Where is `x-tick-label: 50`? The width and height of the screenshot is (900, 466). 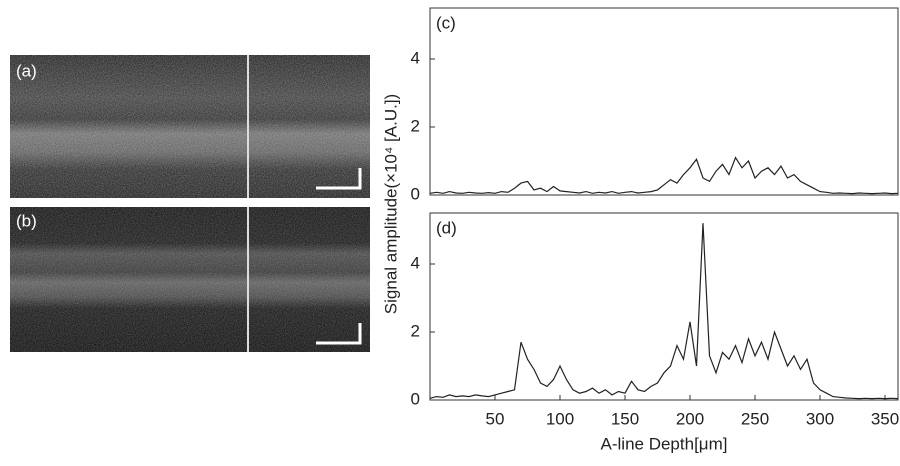 x-tick-label: 50 is located at coordinates (495, 418).